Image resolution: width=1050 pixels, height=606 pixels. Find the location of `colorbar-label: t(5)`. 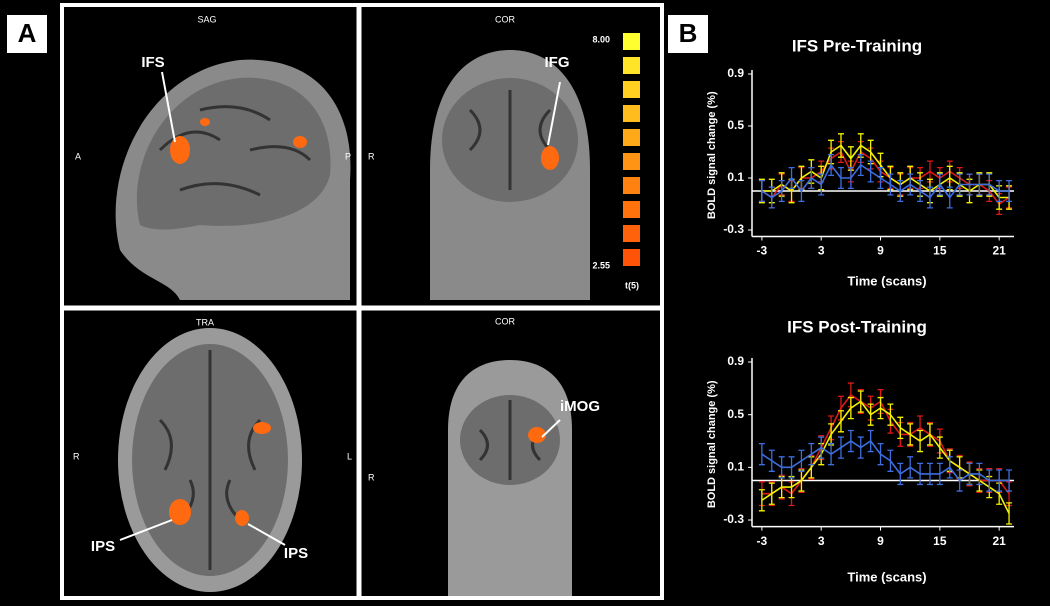

colorbar-label: t(5) is located at coordinates (632, 285).